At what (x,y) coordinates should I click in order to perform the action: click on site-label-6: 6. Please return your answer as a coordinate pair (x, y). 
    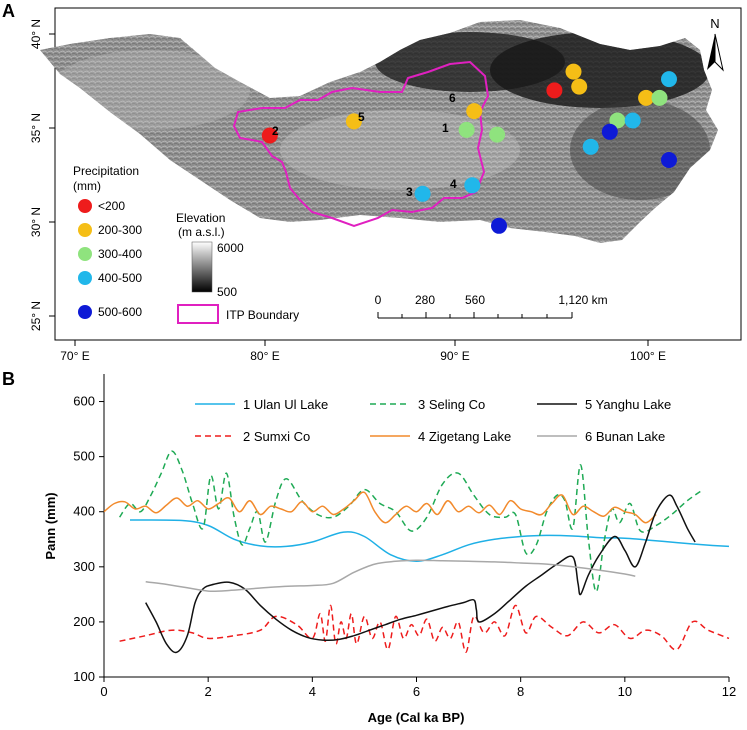
    Looking at the image, I should click on (452, 98).